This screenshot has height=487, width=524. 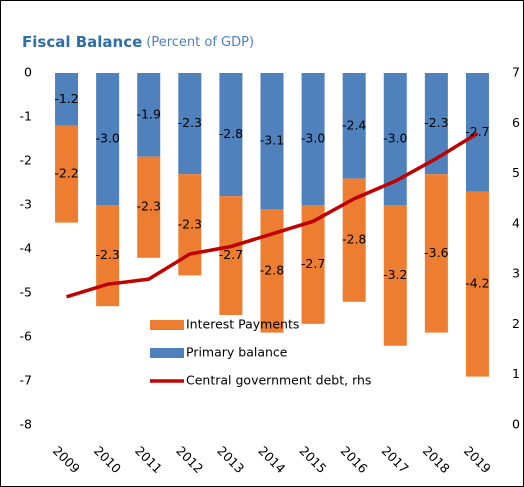 What do you see at coordinates (28, 72) in the screenshot?
I see `y-tick-label: 0` at bounding box center [28, 72].